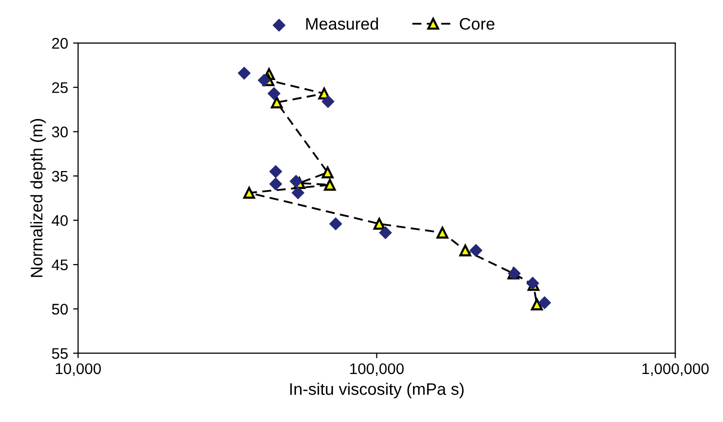 The image size is (723, 422). Describe the element at coordinates (60, 88) in the screenshot. I see `y-tick-label: 25` at that location.